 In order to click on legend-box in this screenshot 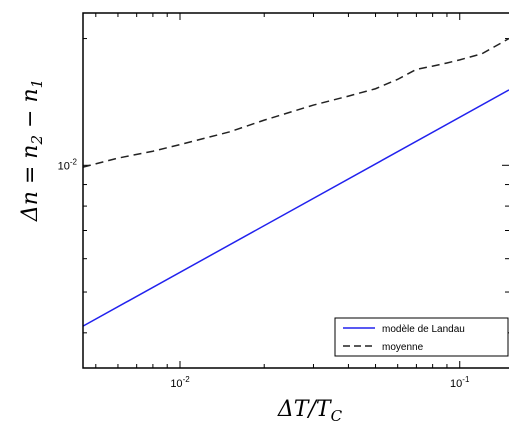, I will do `click(421, 337)`.